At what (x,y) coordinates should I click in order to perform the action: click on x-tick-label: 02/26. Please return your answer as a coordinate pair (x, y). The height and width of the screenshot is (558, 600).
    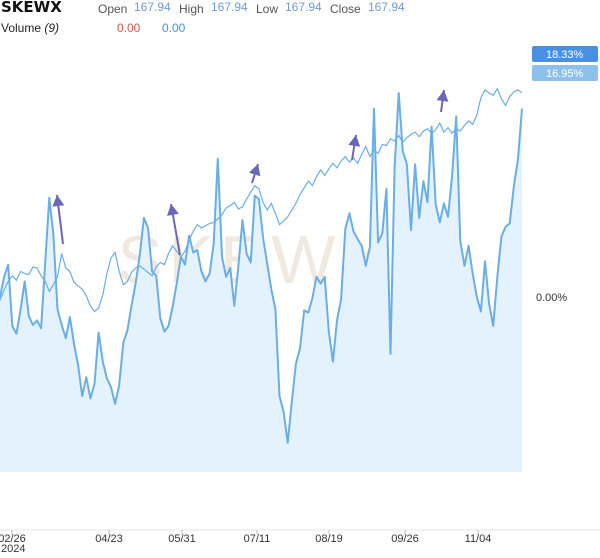
    Looking at the image, I should click on (13, 539).